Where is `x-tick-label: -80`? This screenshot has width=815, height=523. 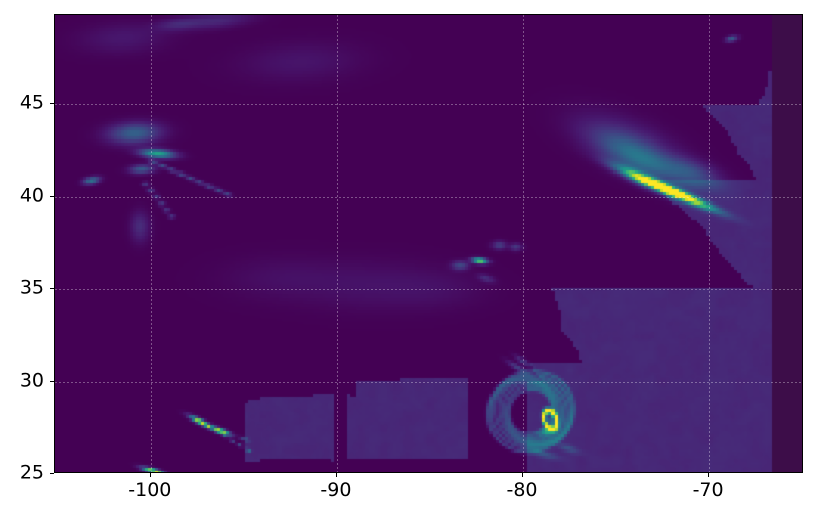
x-tick-label: -80 is located at coordinates (522, 490).